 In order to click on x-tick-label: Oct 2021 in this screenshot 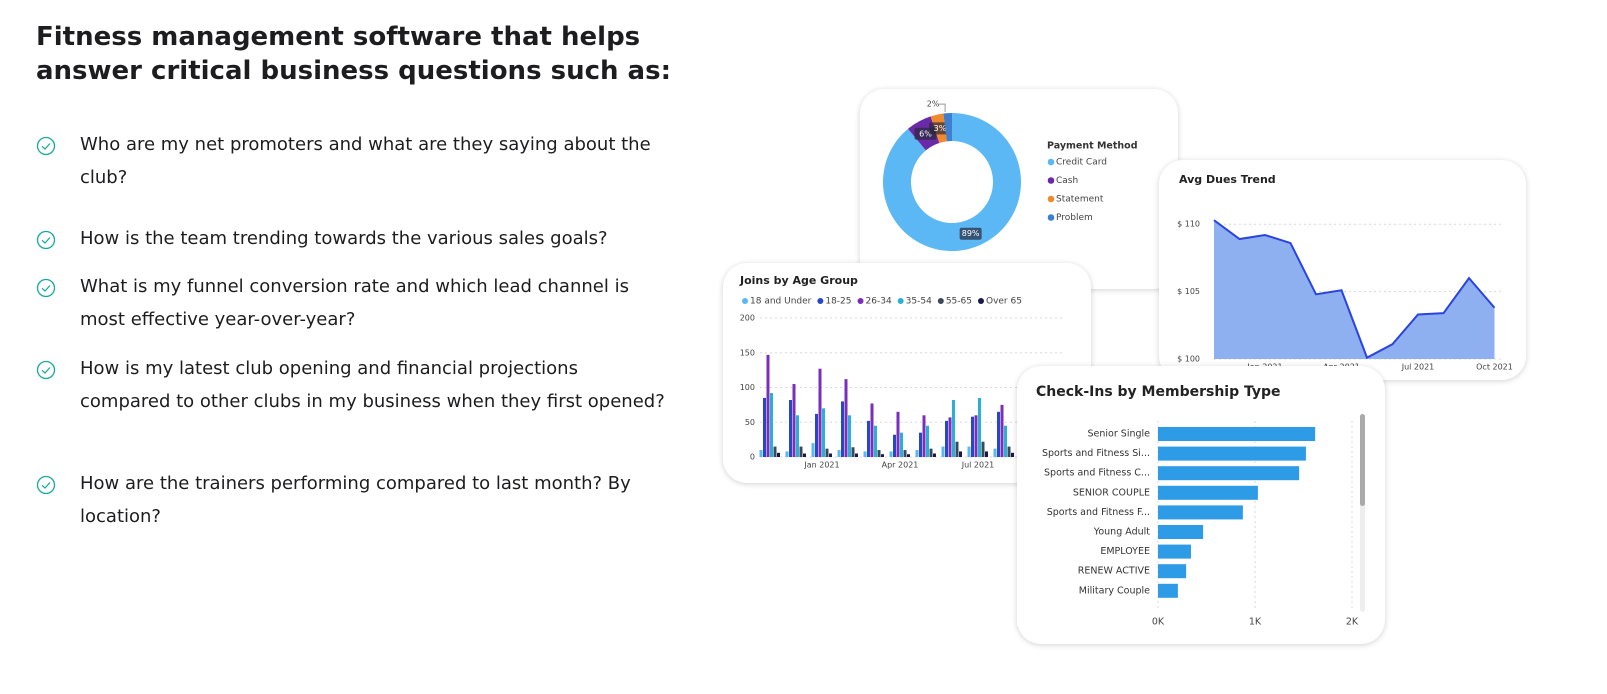, I will do `click(1494, 367)`.